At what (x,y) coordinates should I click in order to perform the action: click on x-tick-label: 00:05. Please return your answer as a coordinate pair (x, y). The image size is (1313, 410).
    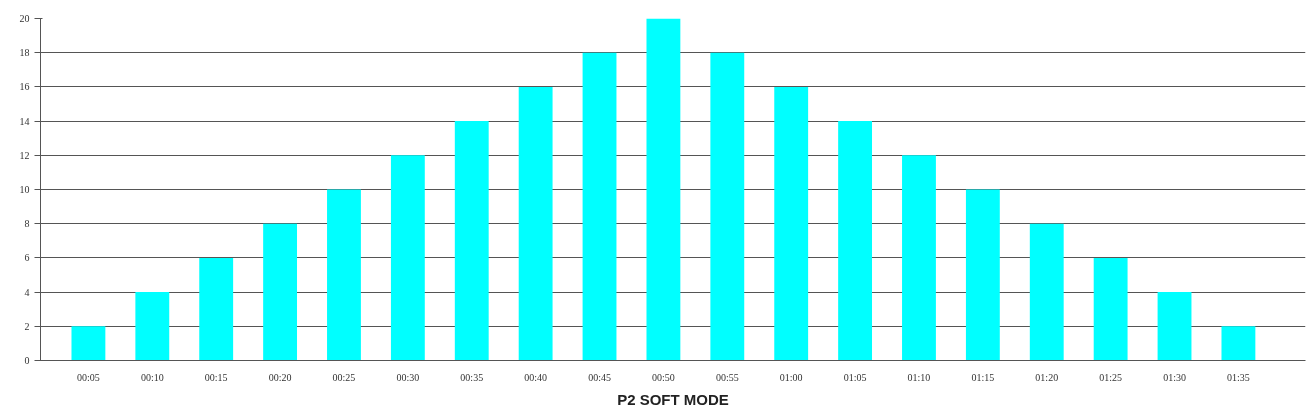
    Looking at the image, I should click on (88, 377).